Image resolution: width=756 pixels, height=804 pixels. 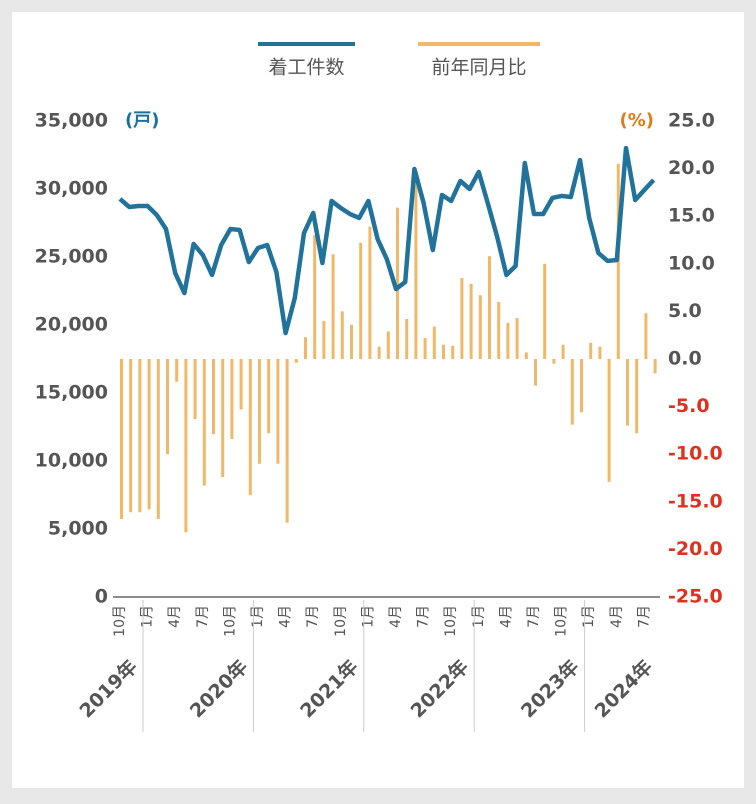 I want to click on legend-label: 着工件数, so click(x=306, y=68).